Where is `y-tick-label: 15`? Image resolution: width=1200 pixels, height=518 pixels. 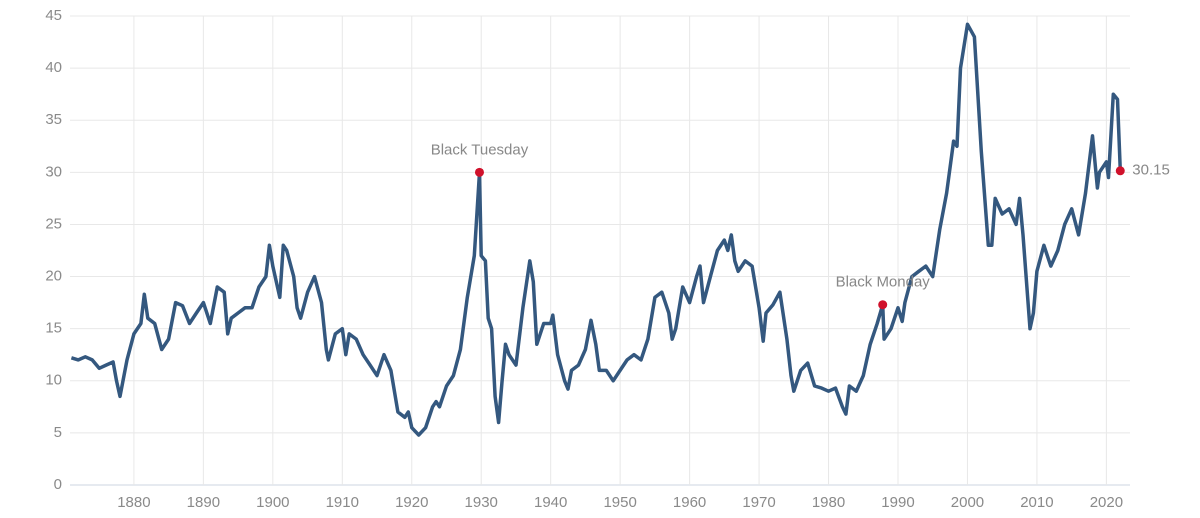
y-tick-label: 15 is located at coordinates (53, 328).